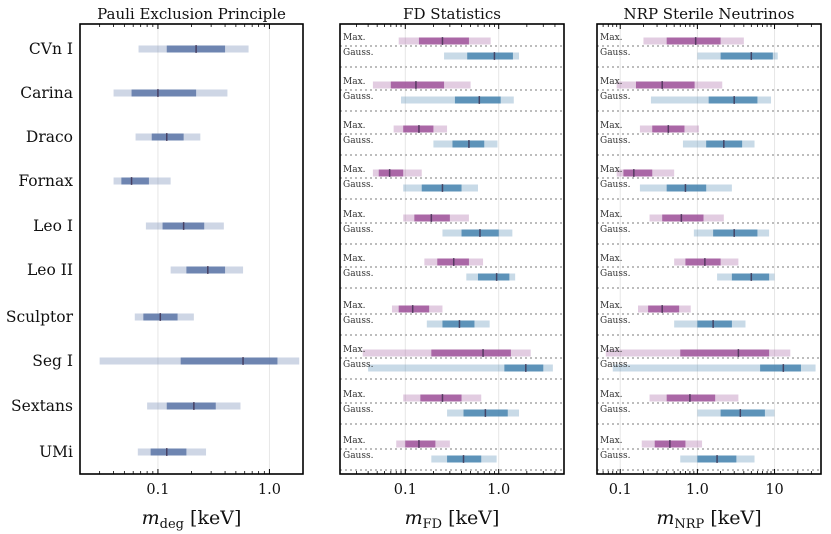  I want to click on interval-carina, so click(170, 93).